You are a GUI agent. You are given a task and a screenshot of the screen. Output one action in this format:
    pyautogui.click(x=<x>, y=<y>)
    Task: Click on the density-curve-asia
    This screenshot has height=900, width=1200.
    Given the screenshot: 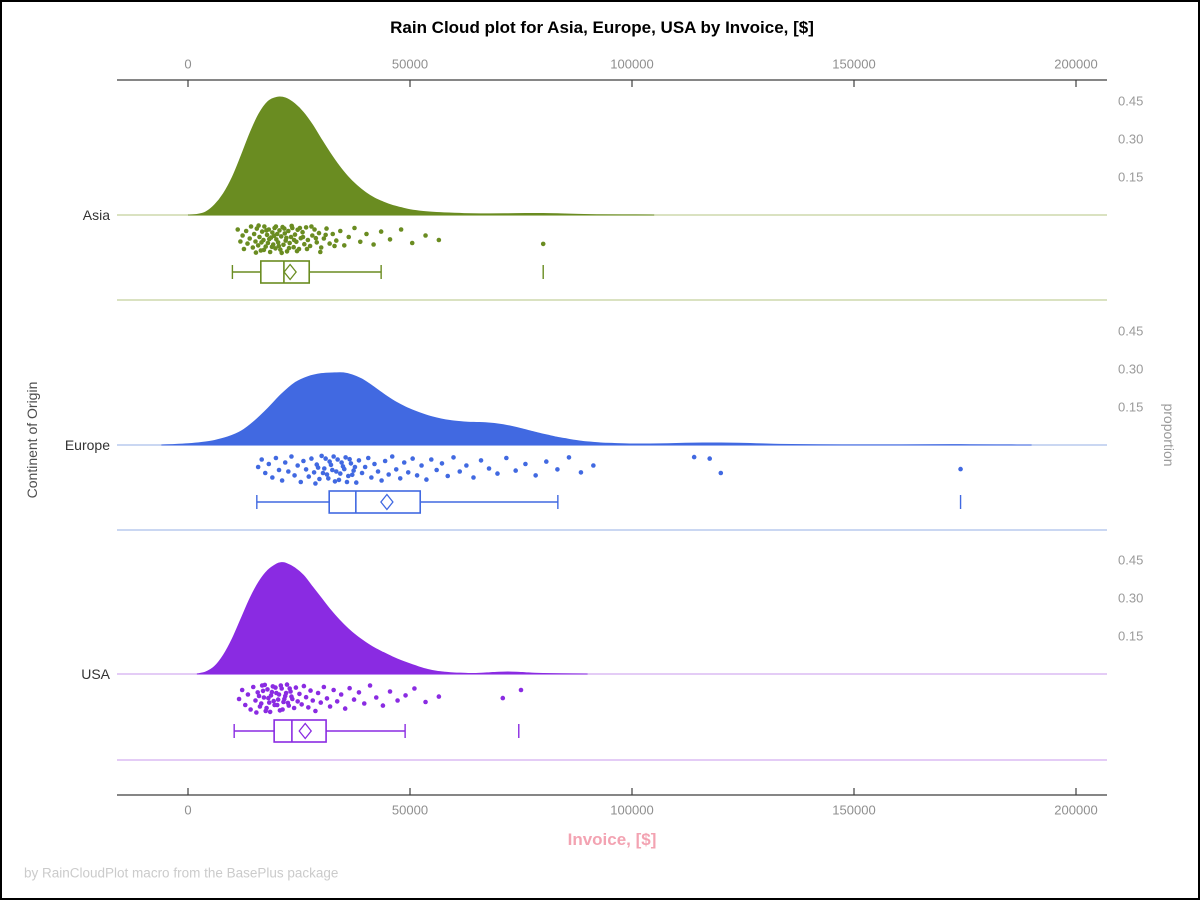 What is the action you would take?
    pyautogui.click(x=421, y=156)
    